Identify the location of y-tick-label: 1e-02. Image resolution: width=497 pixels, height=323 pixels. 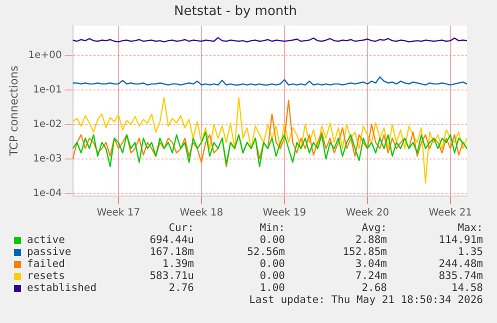
(47, 124).